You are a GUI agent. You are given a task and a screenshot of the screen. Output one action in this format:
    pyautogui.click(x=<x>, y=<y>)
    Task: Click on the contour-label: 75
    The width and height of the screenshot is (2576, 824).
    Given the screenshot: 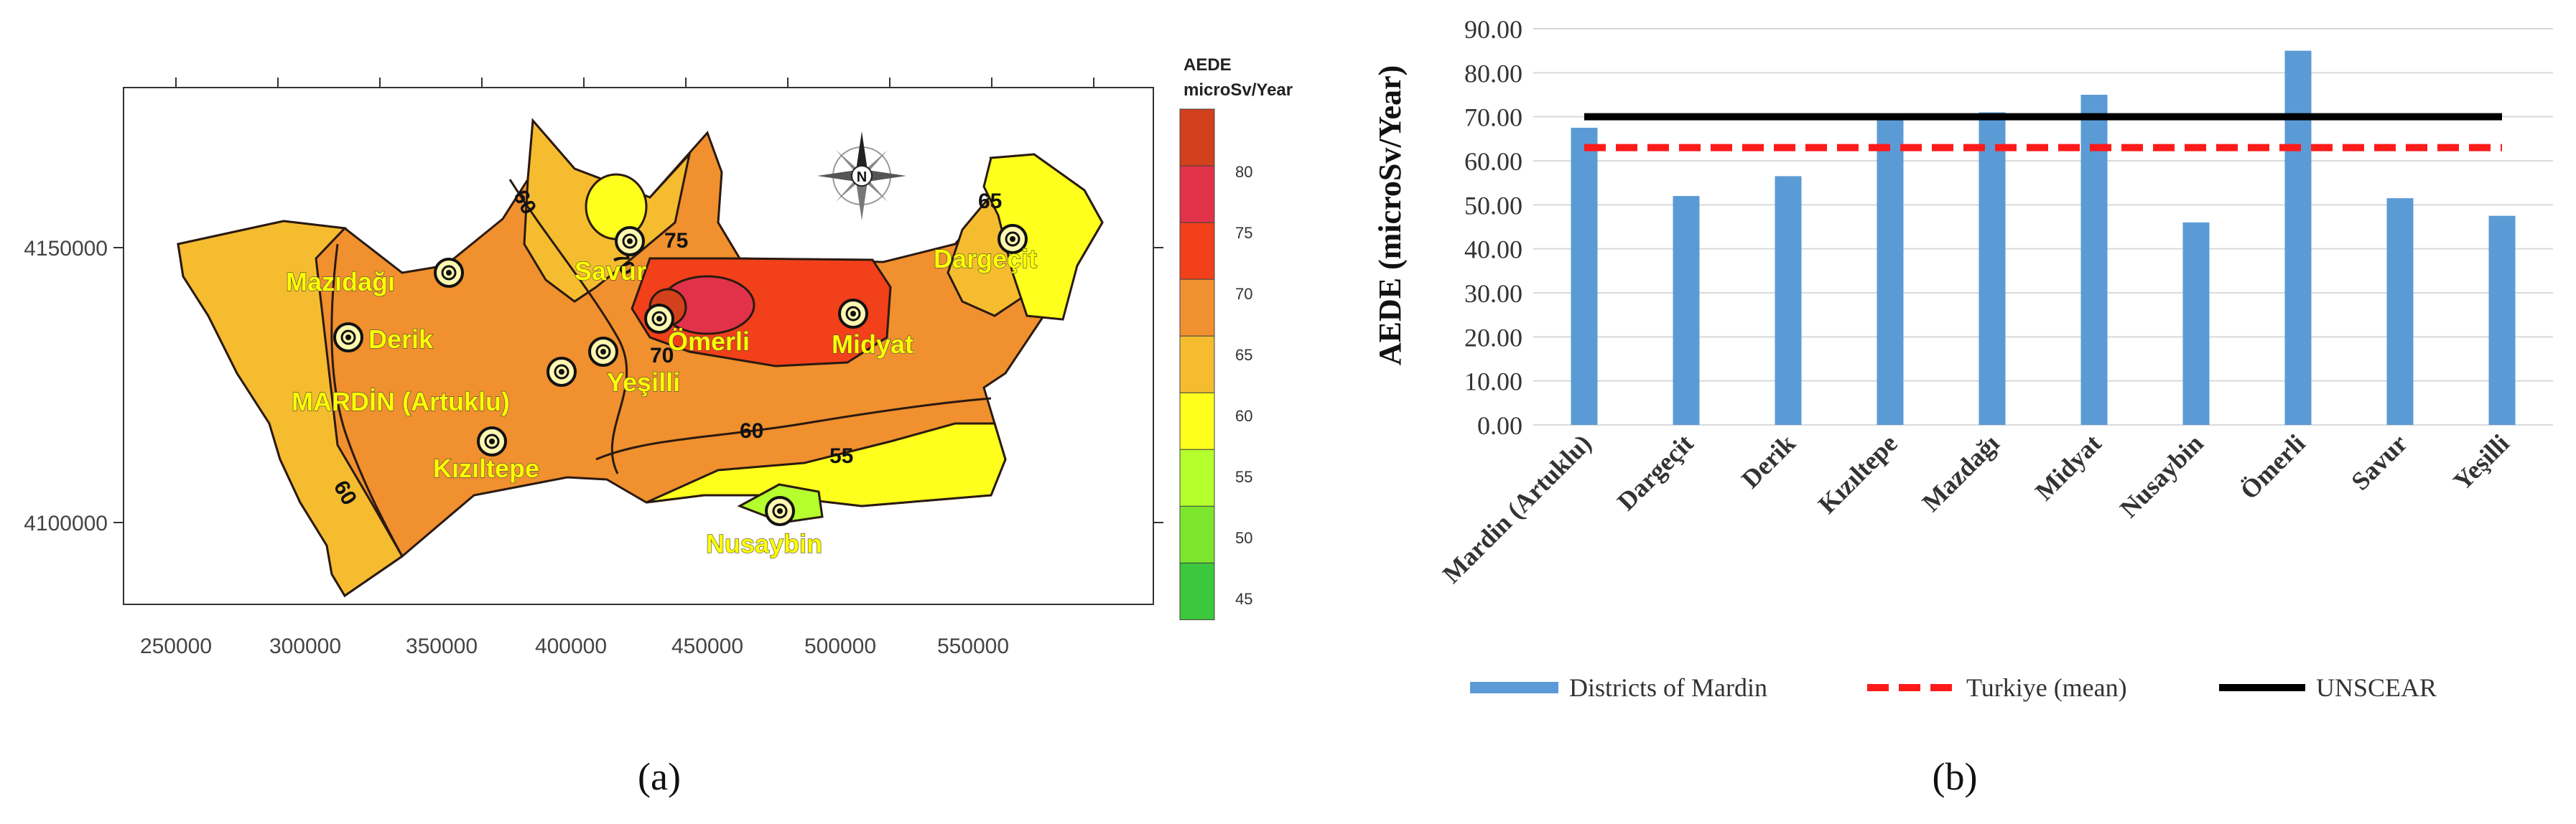 What is the action you would take?
    pyautogui.click(x=676, y=241)
    